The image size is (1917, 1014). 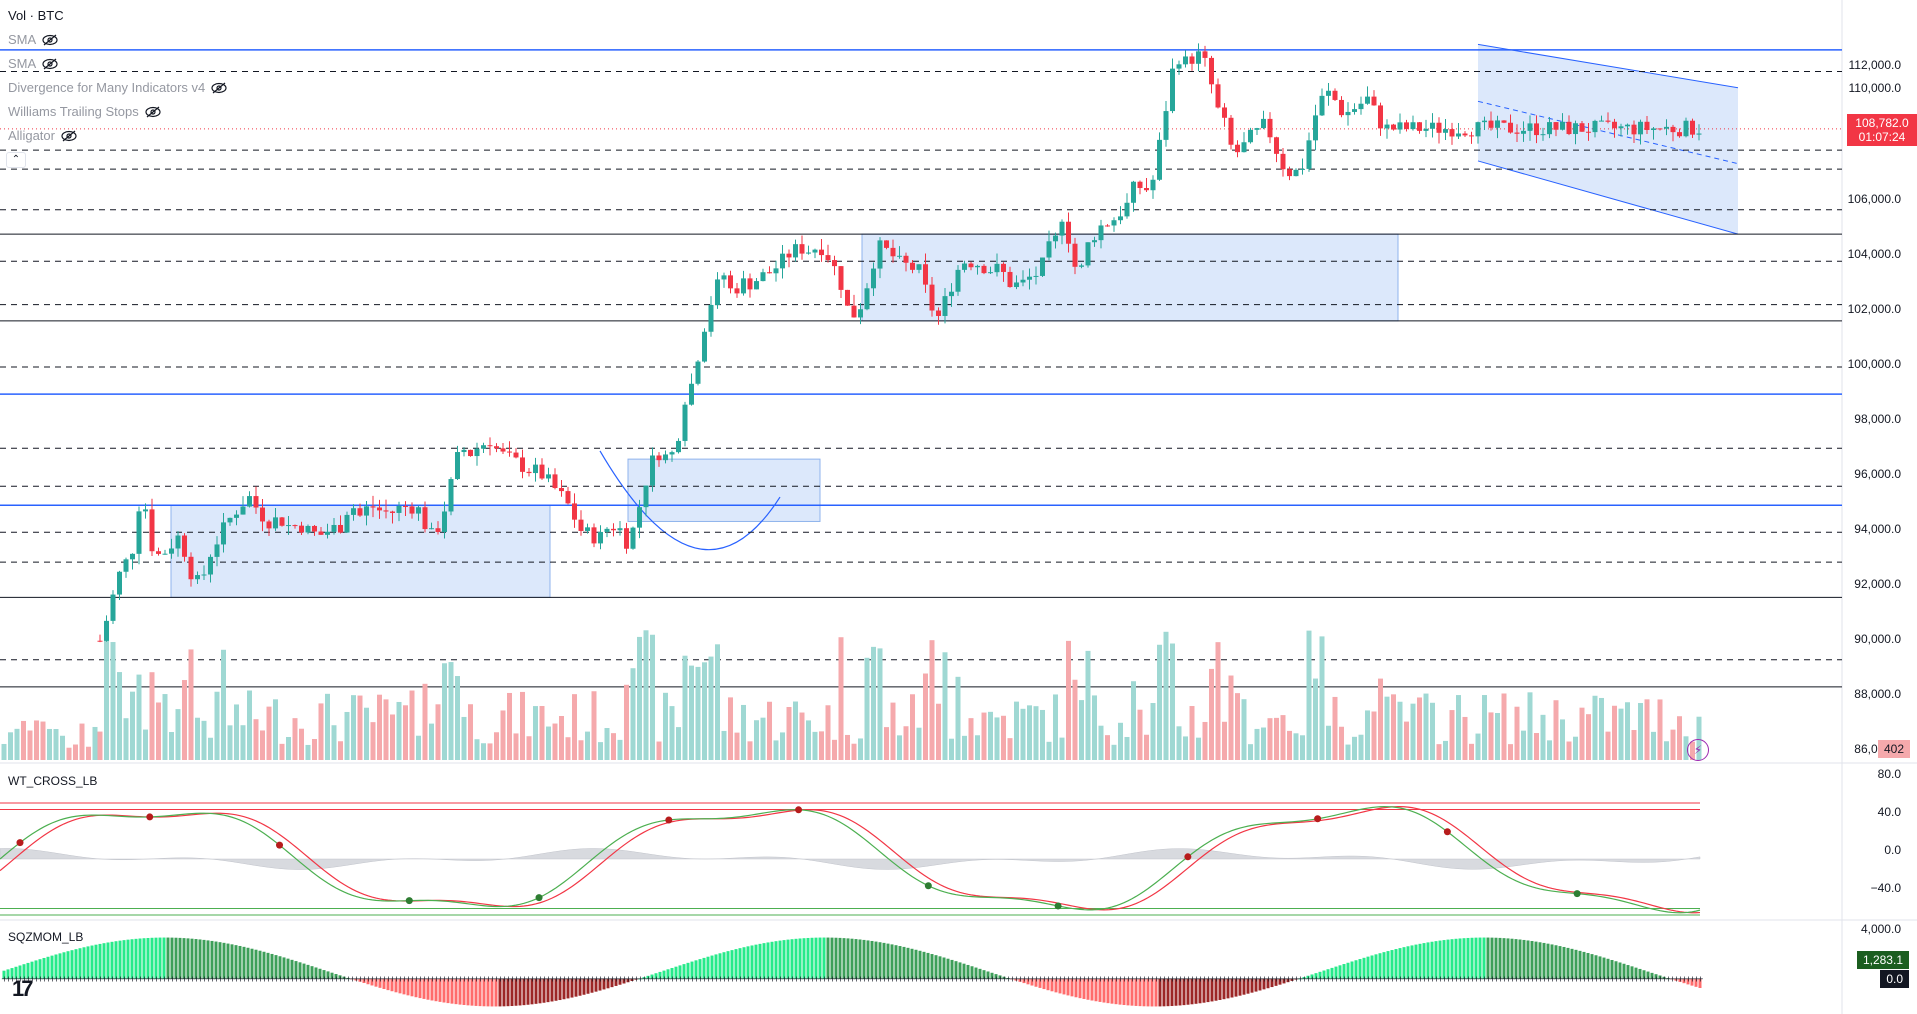 What do you see at coordinates (23, 988) in the screenshot?
I see `tradingview-logo: 17` at bounding box center [23, 988].